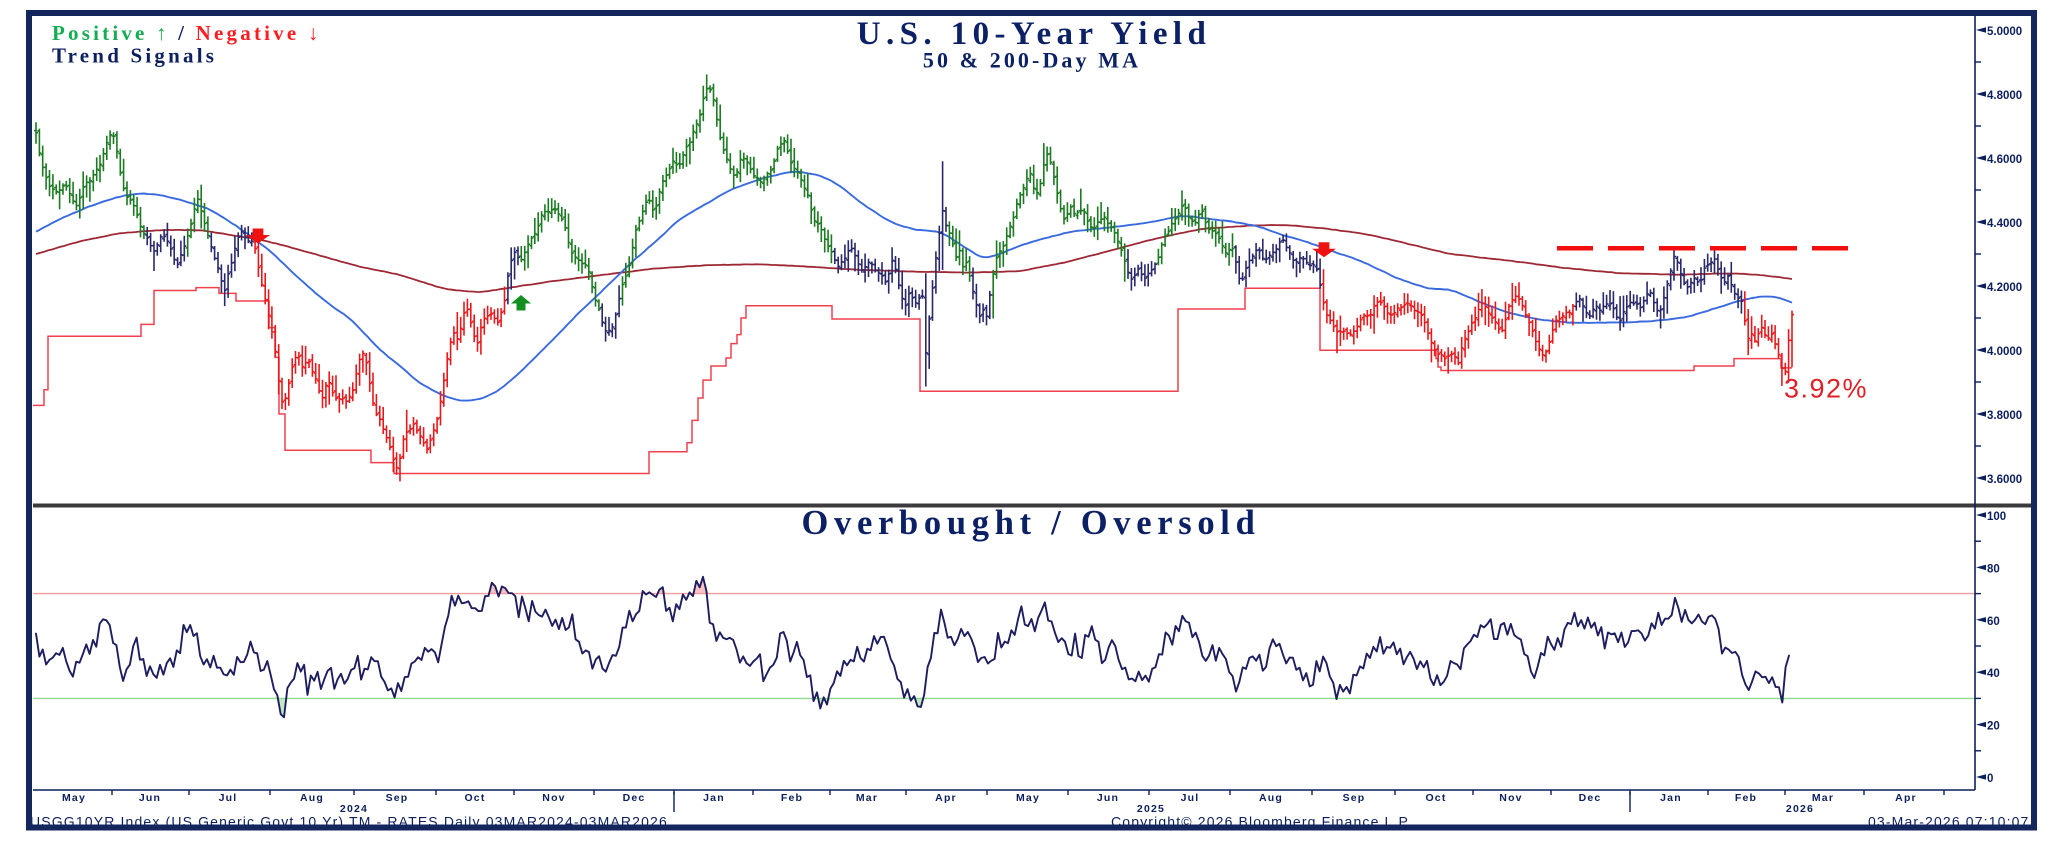  Describe the element at coordinates (1993, 674) in the screenshot. I see `svg-text: 40` at that location.